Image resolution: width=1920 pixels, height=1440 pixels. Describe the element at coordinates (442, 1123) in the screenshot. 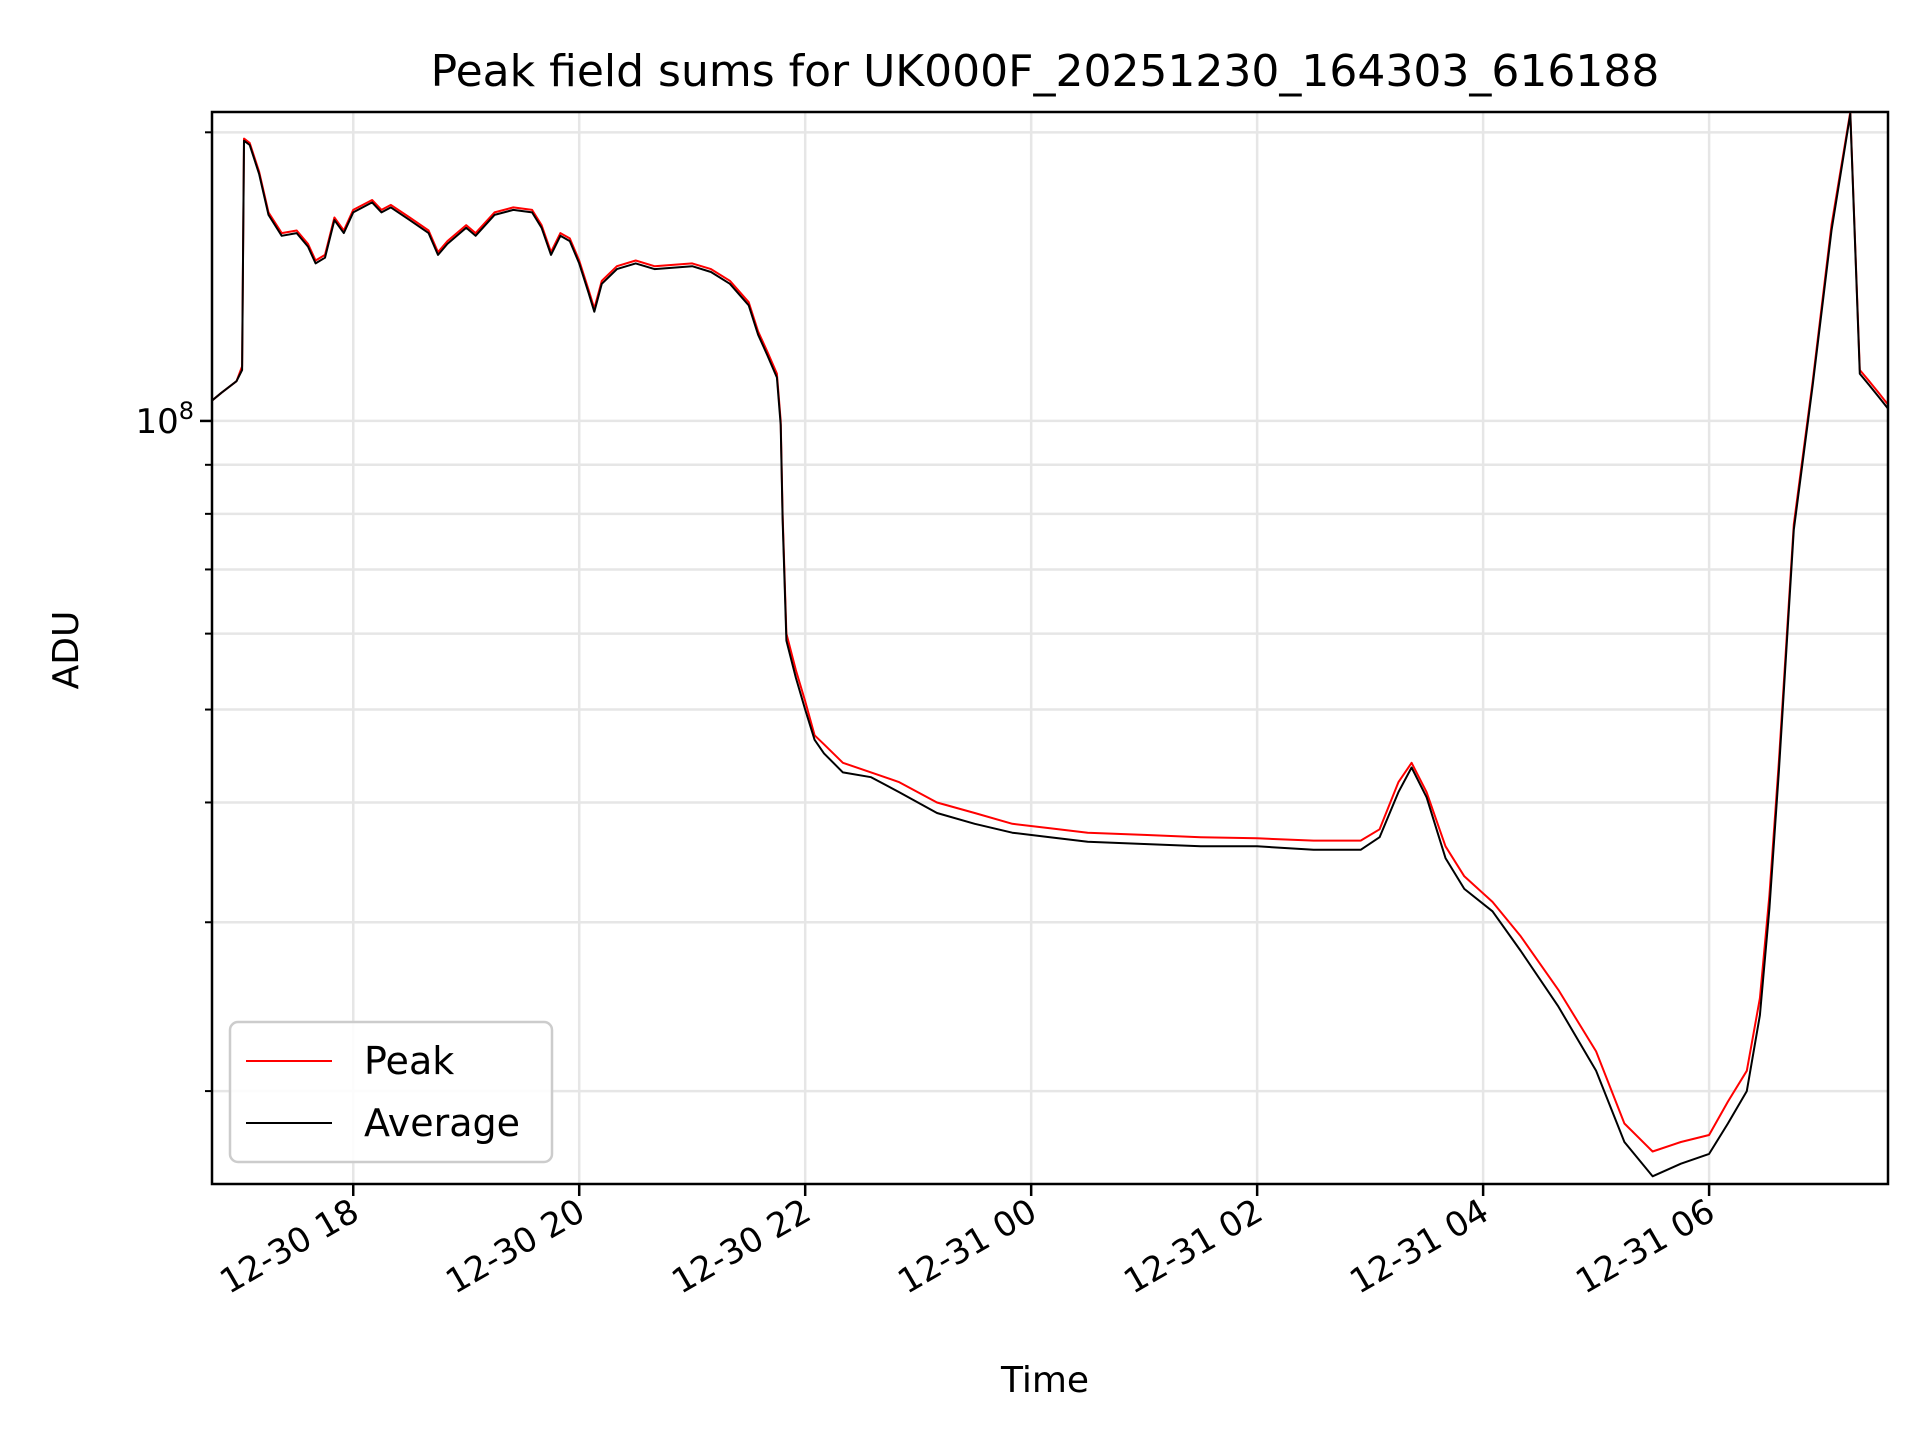

I see `legend-average-label: Average` at that location.